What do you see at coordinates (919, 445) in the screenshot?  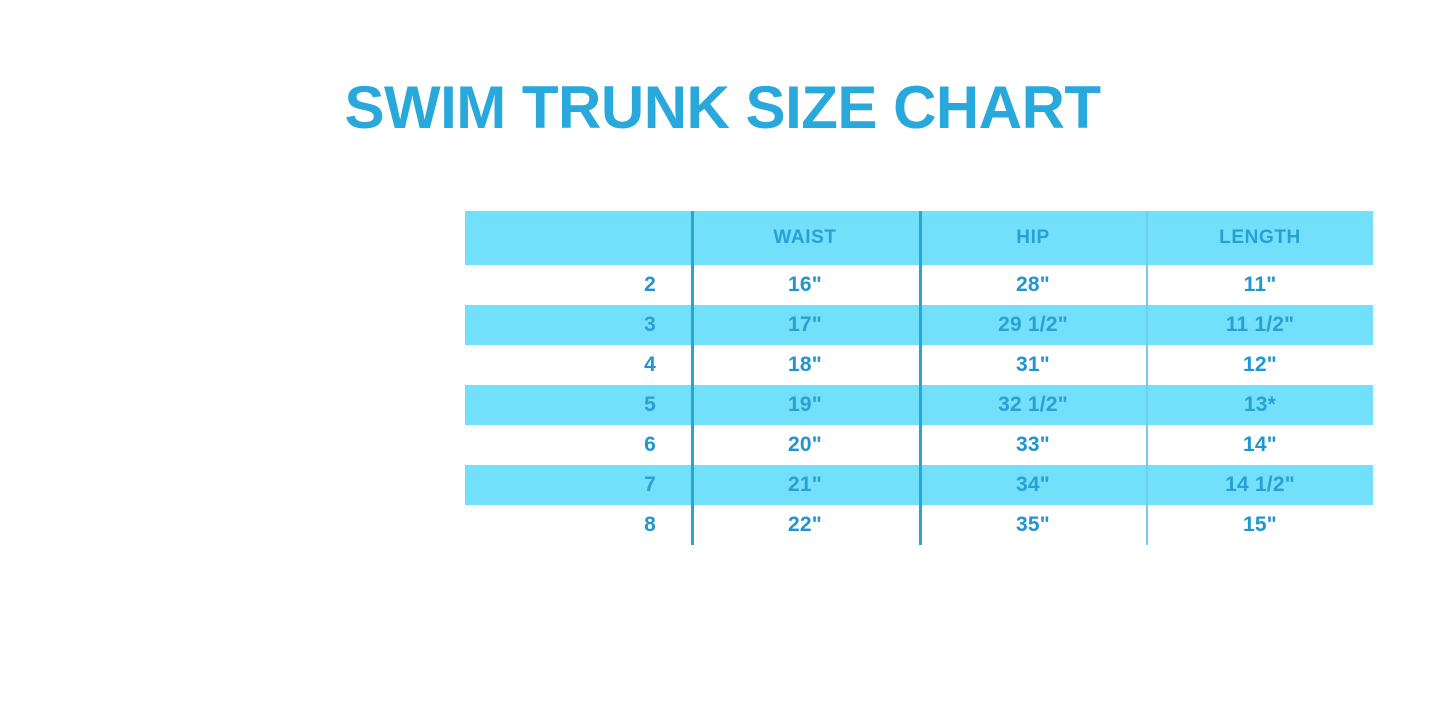 I see `table-row: 6 20" 33" 14"` at bounding box center [919, 445].